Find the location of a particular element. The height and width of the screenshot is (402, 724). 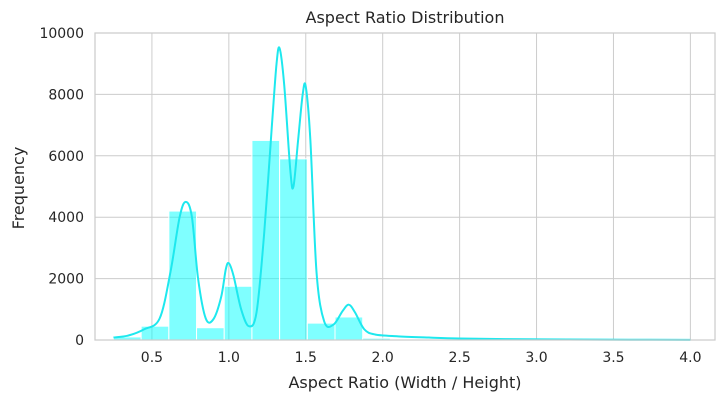

y-tick-label: 6000 is located at coordinates (66, 157).